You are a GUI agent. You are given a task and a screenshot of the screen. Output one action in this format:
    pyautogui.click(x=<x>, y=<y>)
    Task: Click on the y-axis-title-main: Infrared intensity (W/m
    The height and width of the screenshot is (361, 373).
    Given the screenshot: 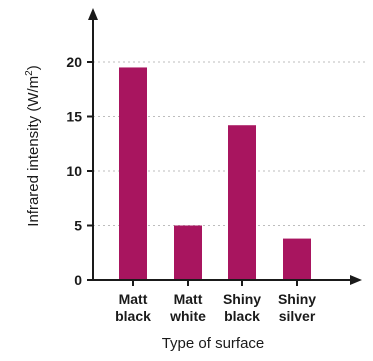 What is the action you would take?
    pyautogui.click(x=33, y=151)
    